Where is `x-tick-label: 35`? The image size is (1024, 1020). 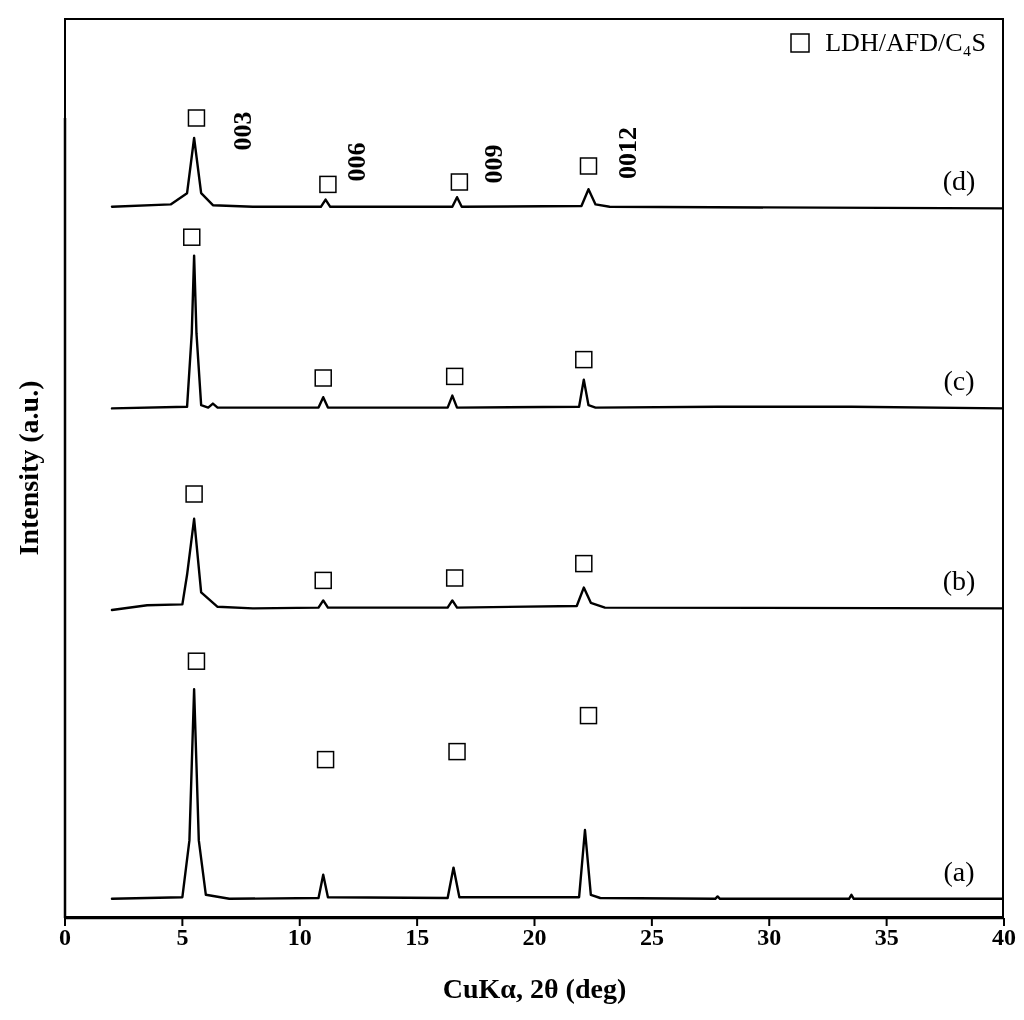
x-tick-label: 35 is located at coordinates (886, 937).